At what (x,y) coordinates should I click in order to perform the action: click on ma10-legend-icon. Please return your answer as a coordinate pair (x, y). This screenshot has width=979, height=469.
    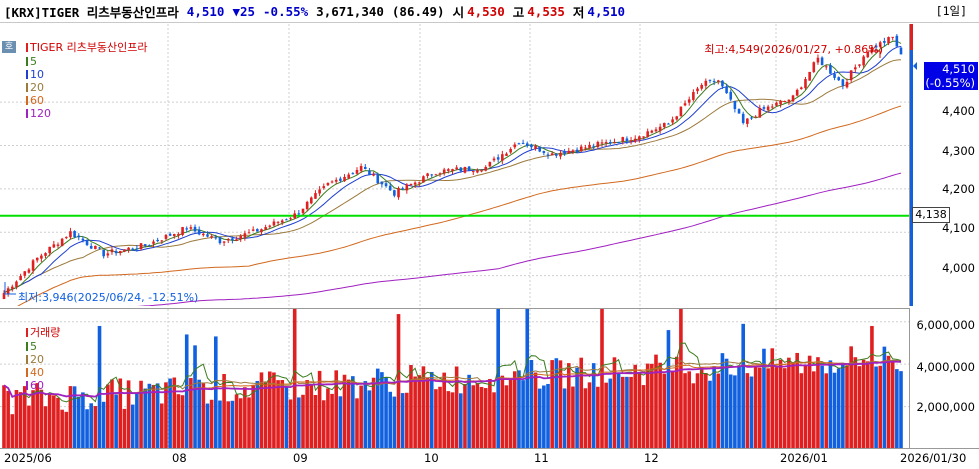
    Looking at the image, I should click on (27, 74).